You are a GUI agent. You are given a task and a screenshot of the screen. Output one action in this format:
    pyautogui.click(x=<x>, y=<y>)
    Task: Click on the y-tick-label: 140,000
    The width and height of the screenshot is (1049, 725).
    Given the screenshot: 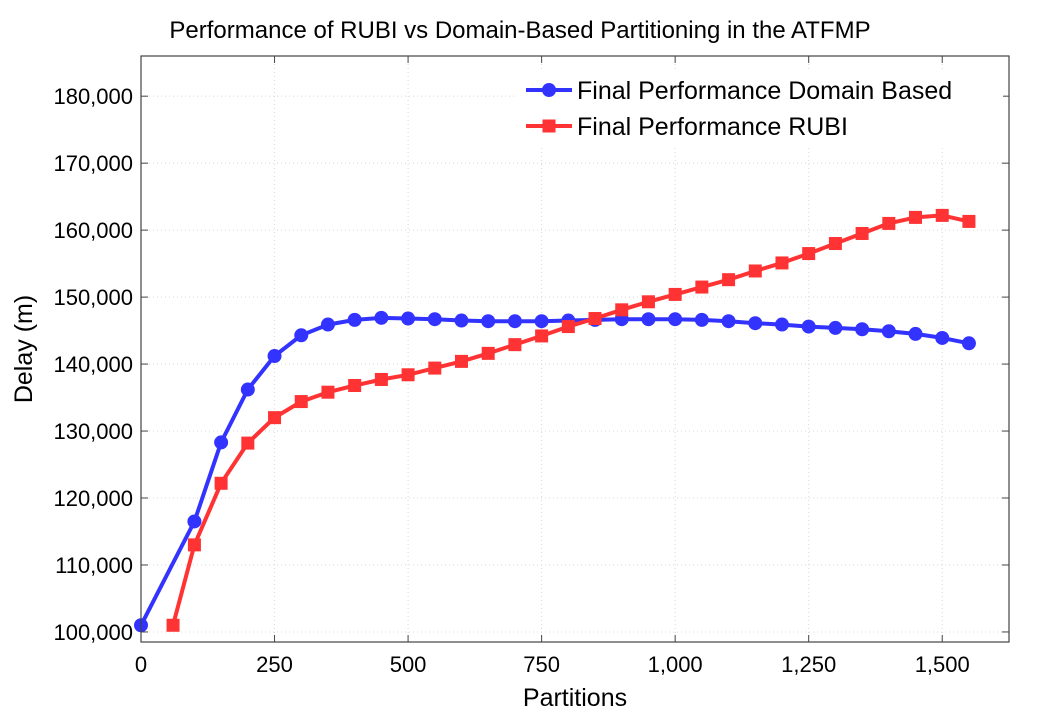 What is the action you would take?
    pyautogui.click(x=93, y=364)
    